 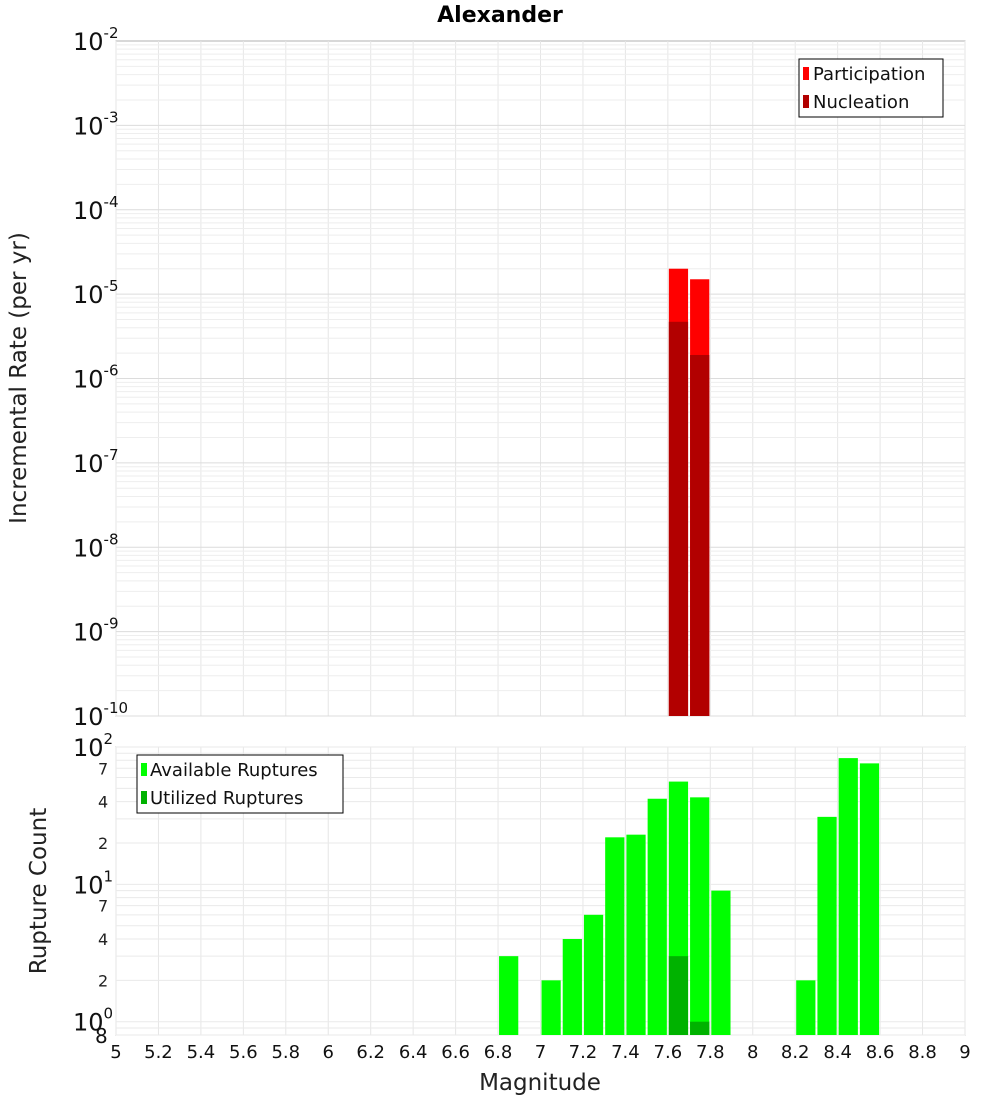 I want to click on x-tick-label: 6.2, so click(x=370, y=1052).